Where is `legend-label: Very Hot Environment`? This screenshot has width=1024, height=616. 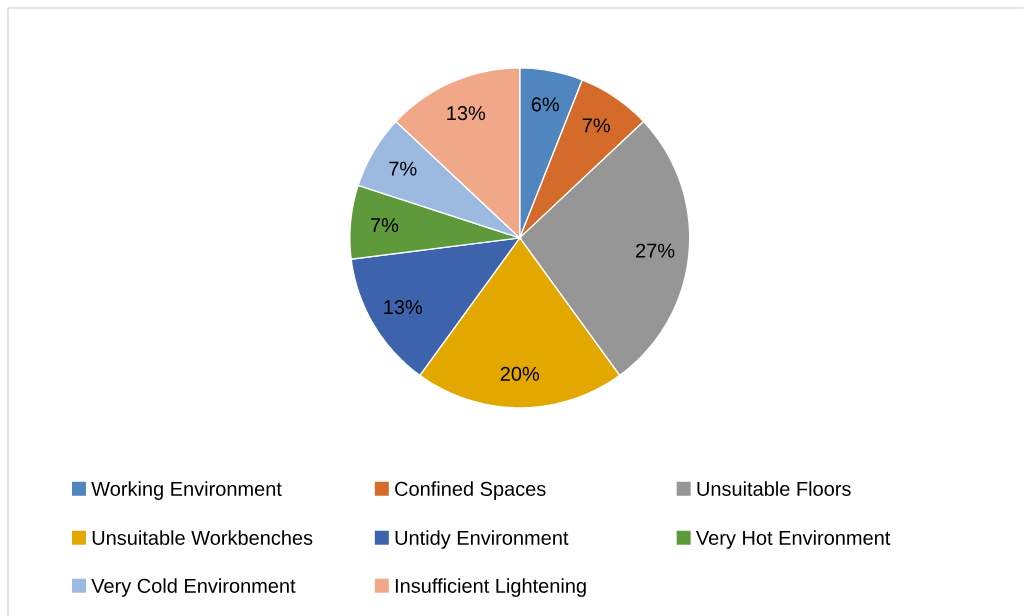 legend-label: Very Hot Environment is located at coordinates (793, 539).